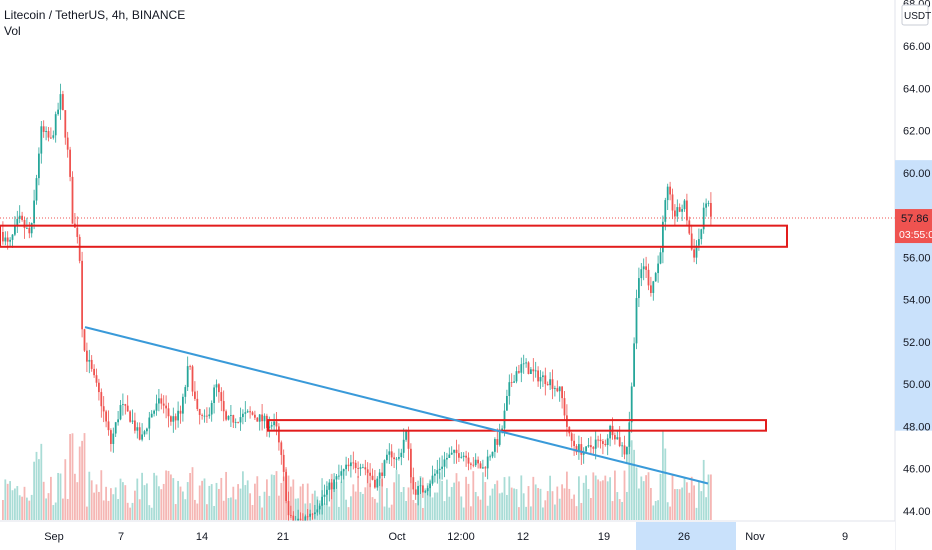 The width and height of the screenshot is (932, 550). I want to click on countdown-label: 03:55:03, so click(915, 235).